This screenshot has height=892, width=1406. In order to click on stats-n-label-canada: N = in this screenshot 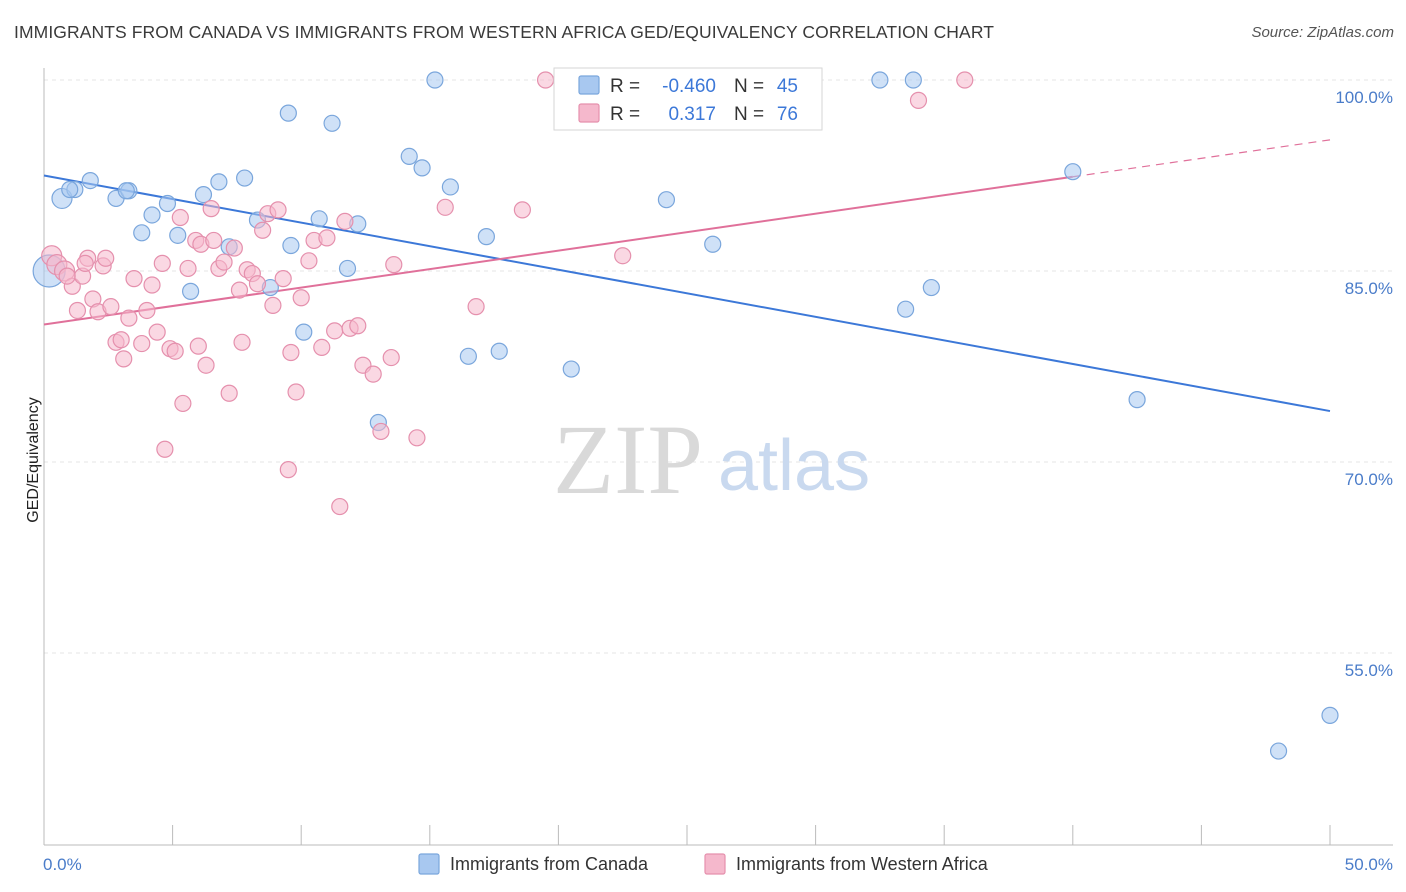, I will do `click(749, 86)`.